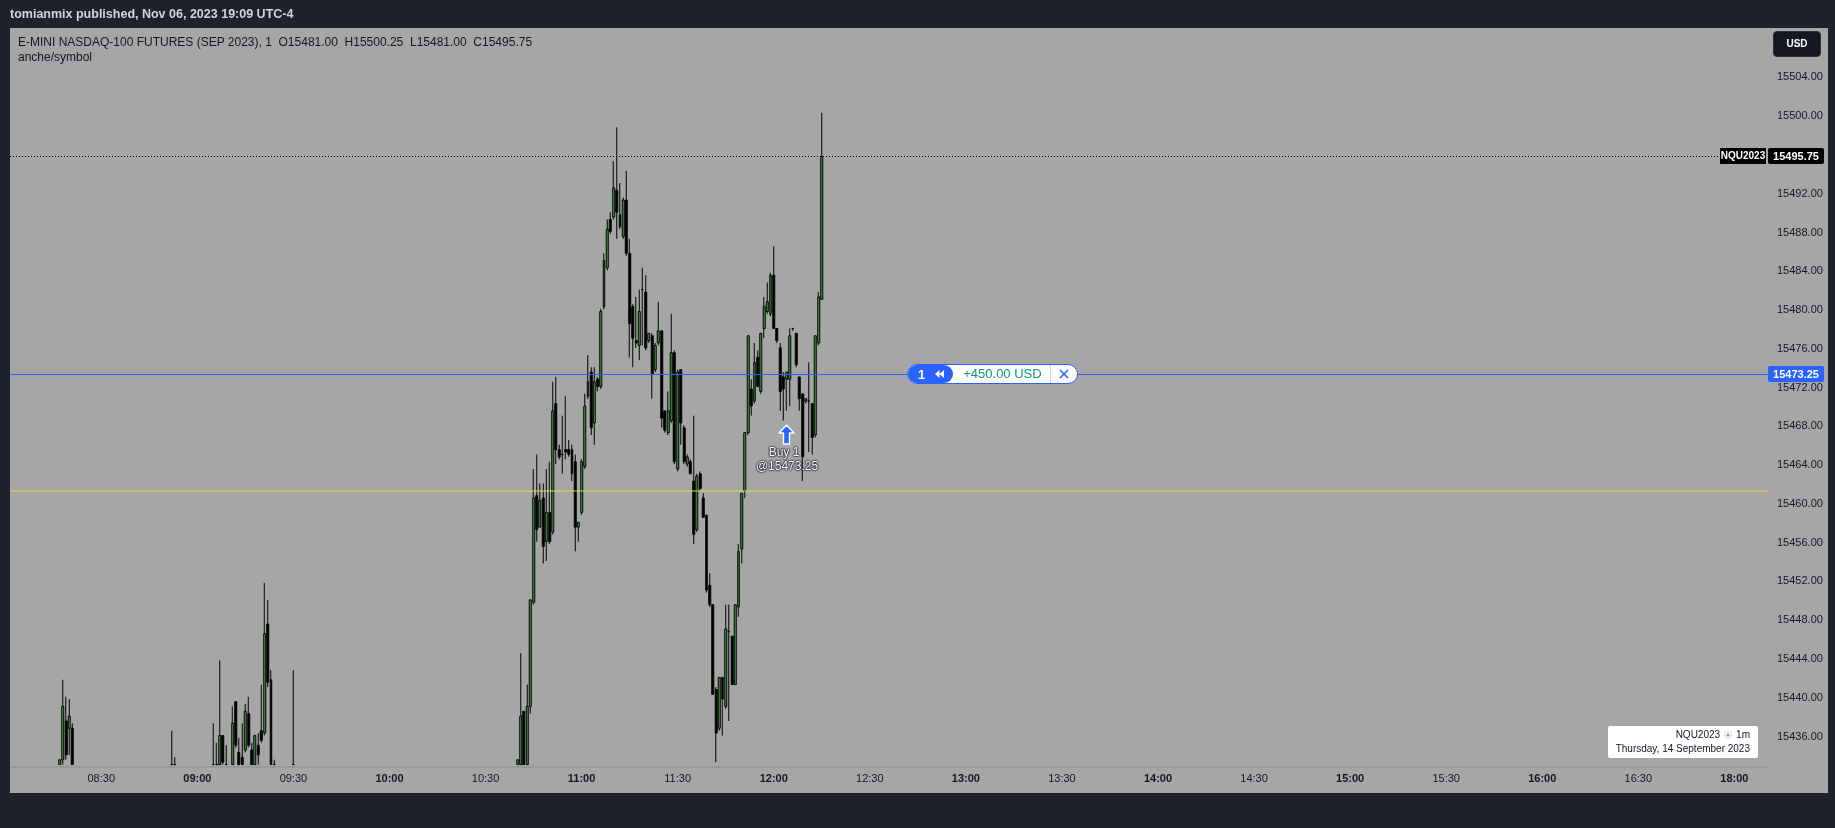  Describe the element at coordinates (1743, 734) in the screenshot. I see `annotation: 1m` at that location.